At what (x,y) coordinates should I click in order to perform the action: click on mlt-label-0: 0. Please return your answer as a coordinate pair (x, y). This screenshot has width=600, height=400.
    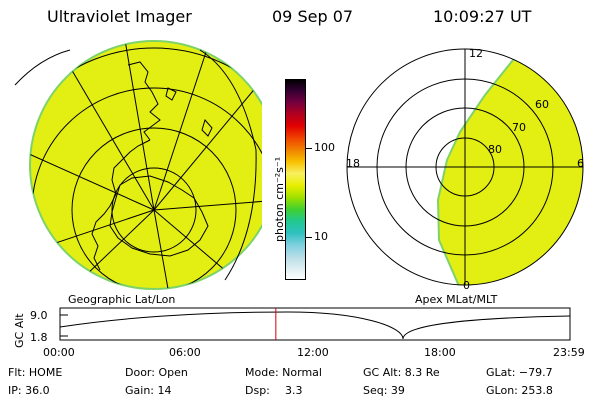
    Looking at the image, I should click on (466, 285).